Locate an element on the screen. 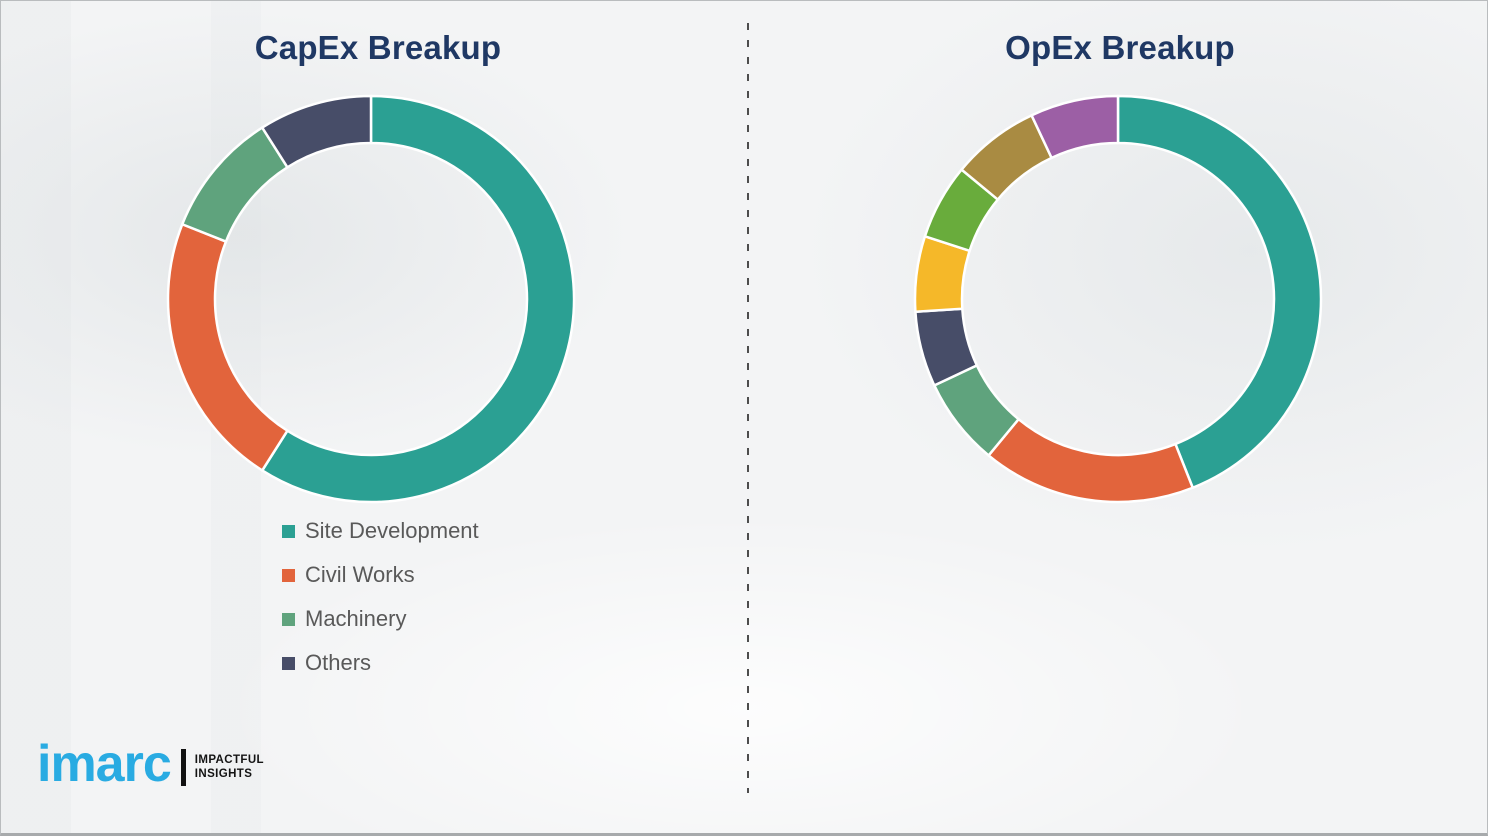  capex-title: CapEx Breakup is located at coordinates (378, 47).